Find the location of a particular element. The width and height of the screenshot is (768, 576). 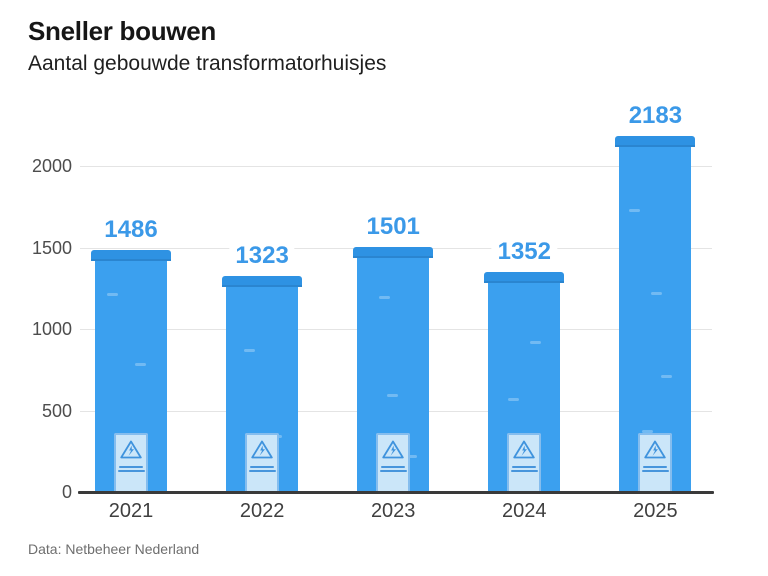

y-tick-label: 1500 is located at coordinates (51, 247).